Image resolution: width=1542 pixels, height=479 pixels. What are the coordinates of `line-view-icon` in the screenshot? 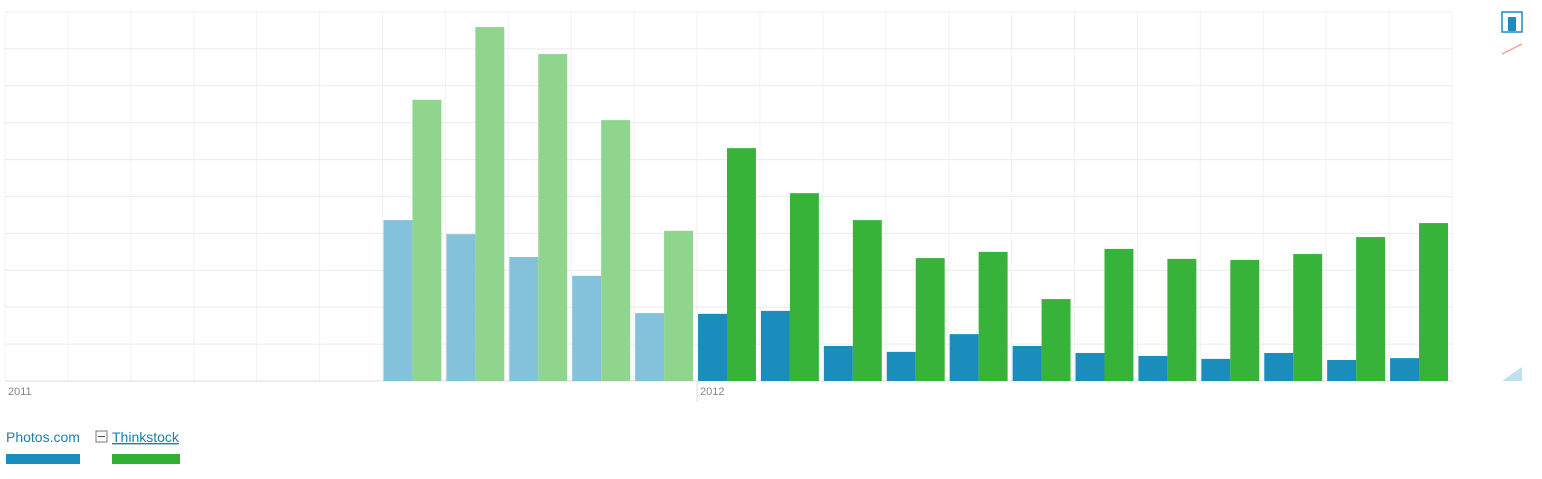 It's located at (1512, 49).